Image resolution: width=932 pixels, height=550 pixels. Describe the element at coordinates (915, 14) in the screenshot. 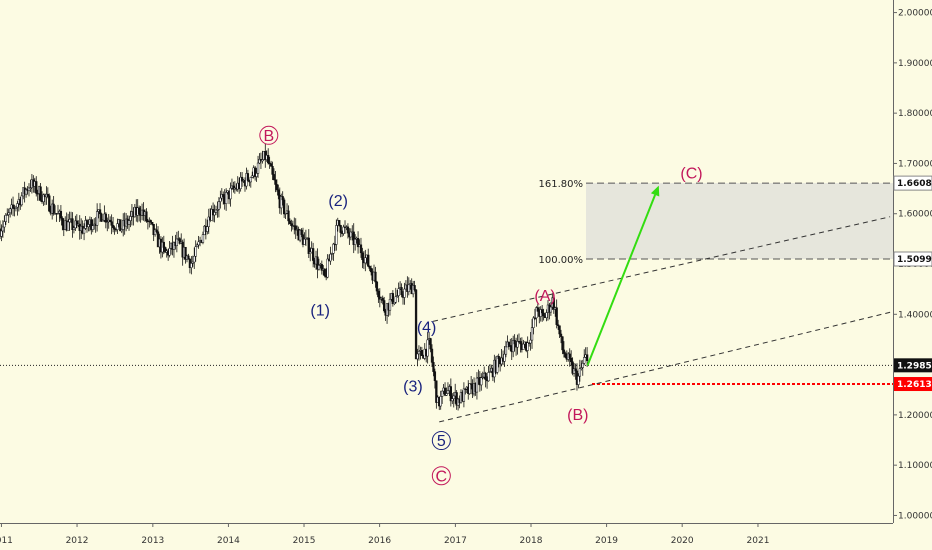

I see `price-tick-label: 2.00000` at that location.